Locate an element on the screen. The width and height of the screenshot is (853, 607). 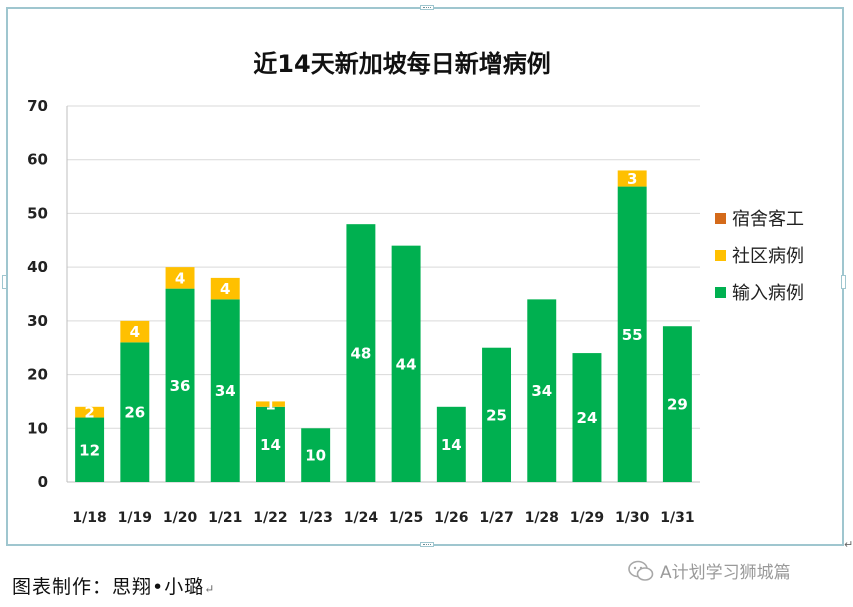
x-tick-label: 1/29 is located at coordinates (587, 518).